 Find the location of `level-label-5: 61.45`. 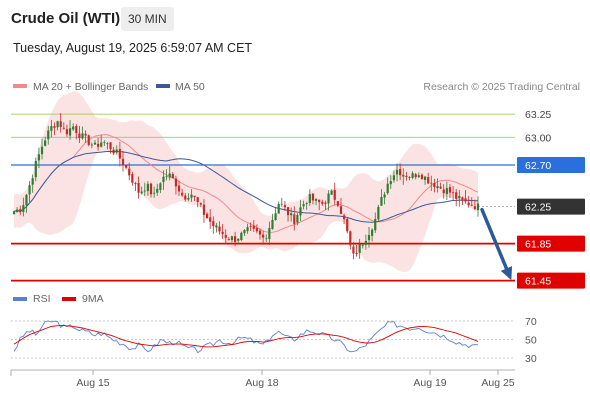

level-label-5: 61.45 is located at coordinates (538, 282).